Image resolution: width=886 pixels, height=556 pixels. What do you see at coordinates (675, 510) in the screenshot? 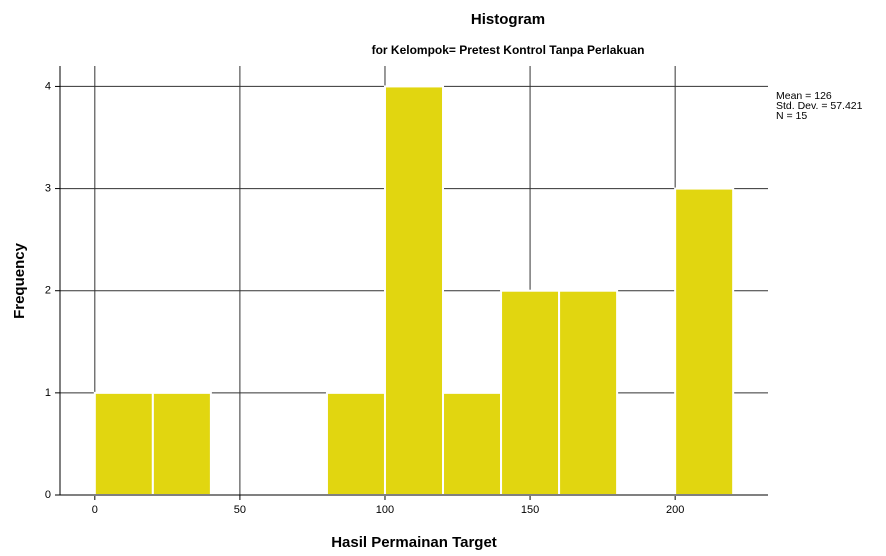
I see `x-tick-label: 200` at bounding box center [675, 510].